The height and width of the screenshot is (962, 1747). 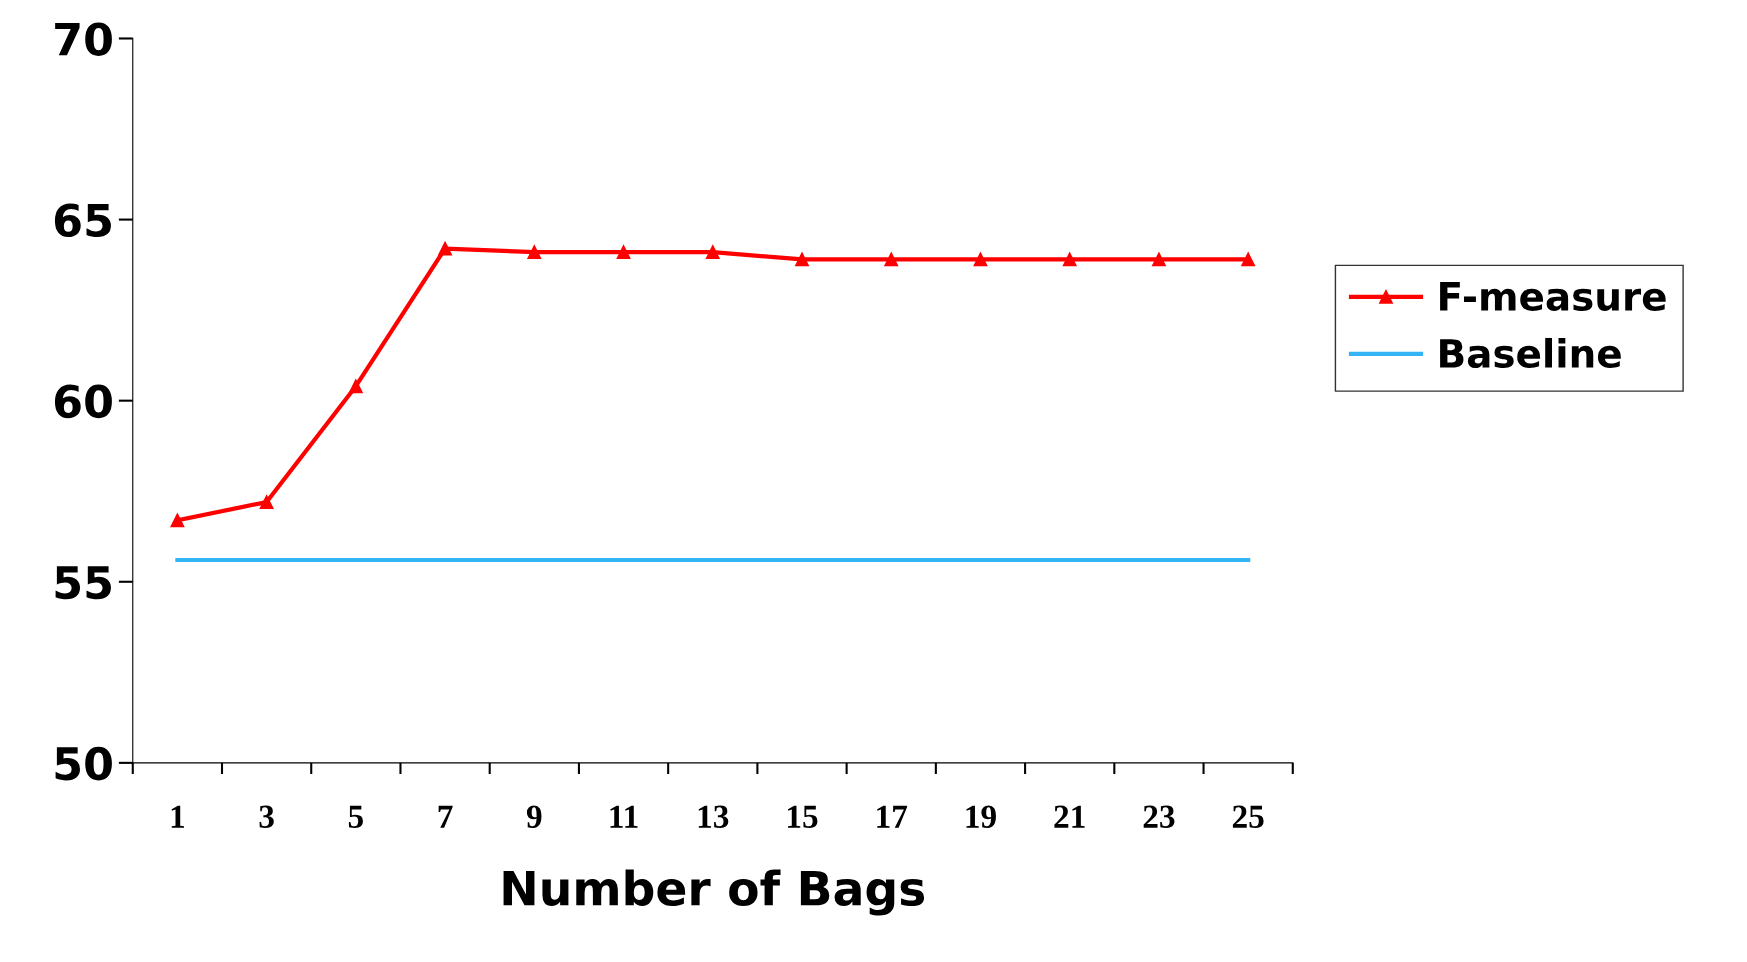 What do you see at coordinates (1530, 353) in the screenshot?
I see `legend-label: Baseline` at bounding box center [1530, 353].